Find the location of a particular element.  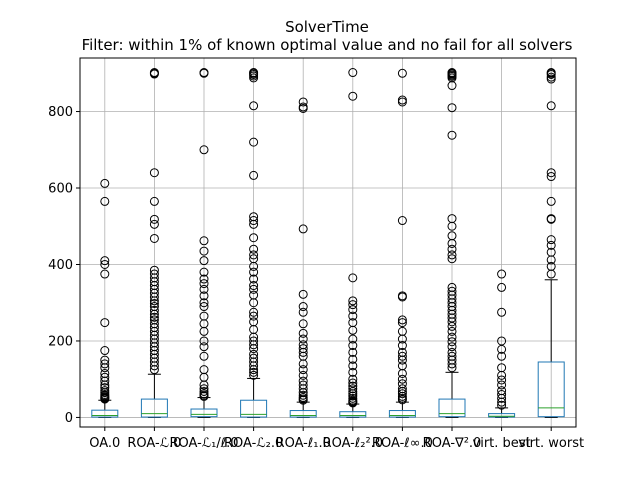

x-tick-label: ROA-ℒ₁/ℓ.0 is located at coordinates (203, 443).